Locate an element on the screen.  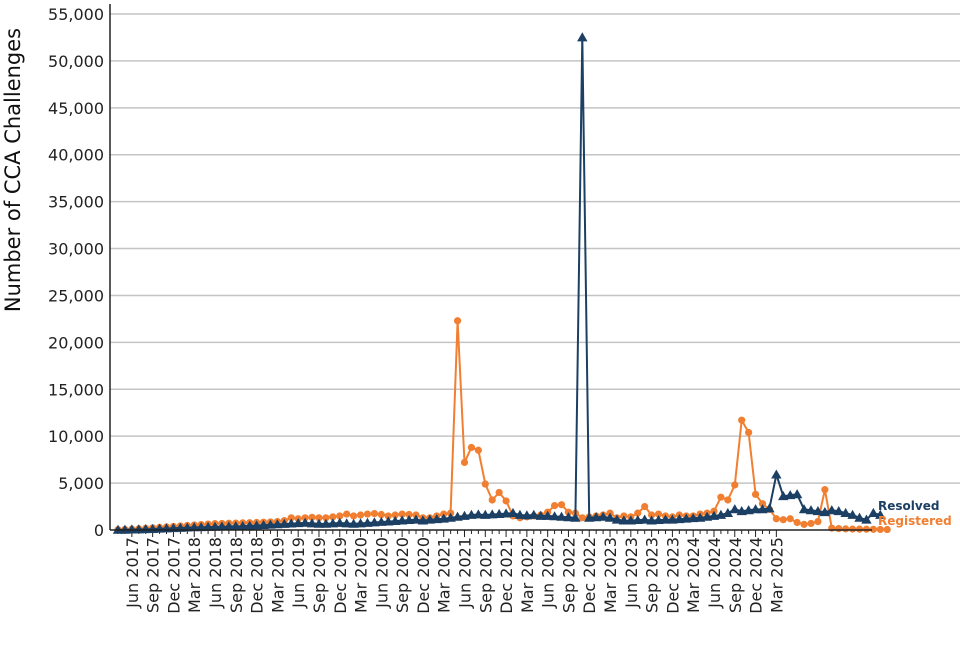
y-tick-label: 10,000 is located at coordinates (76, 436).